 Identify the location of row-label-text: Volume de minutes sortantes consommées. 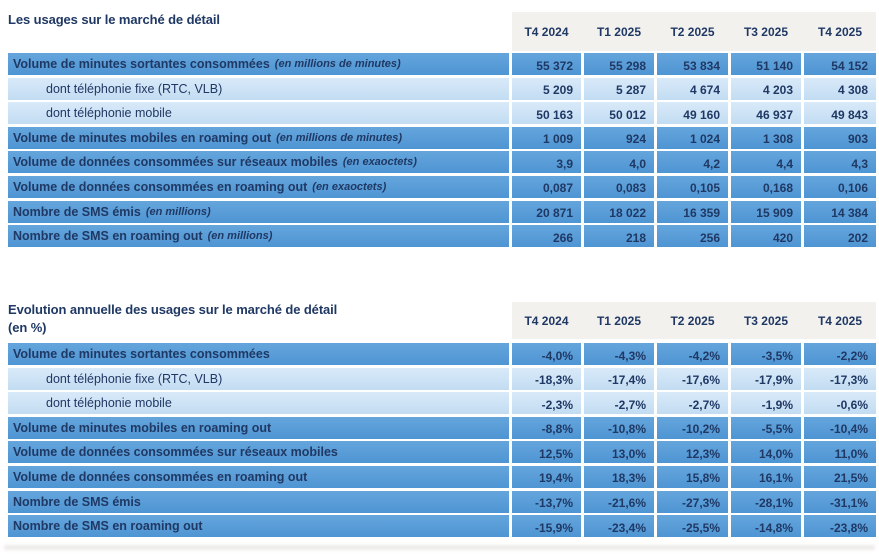
(141, 354).